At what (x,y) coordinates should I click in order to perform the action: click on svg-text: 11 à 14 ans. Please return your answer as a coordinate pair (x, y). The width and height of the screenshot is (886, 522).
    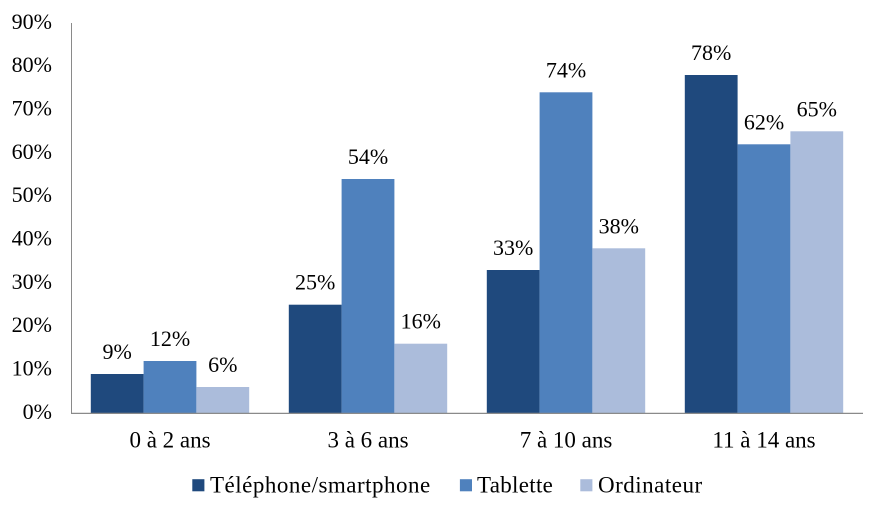
    Looking at the image, I should click on (763, 440).